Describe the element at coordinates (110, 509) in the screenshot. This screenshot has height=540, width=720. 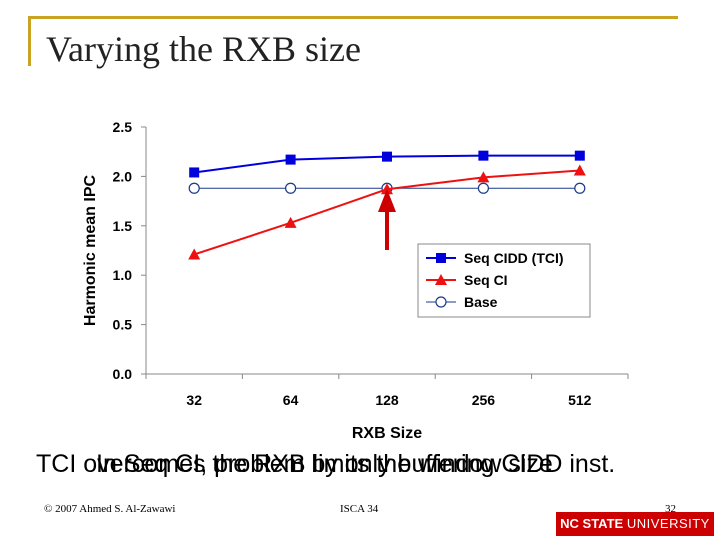
I see `footer-copyright: © 2007 Ahmed S. Al-Zawawi` at that location.